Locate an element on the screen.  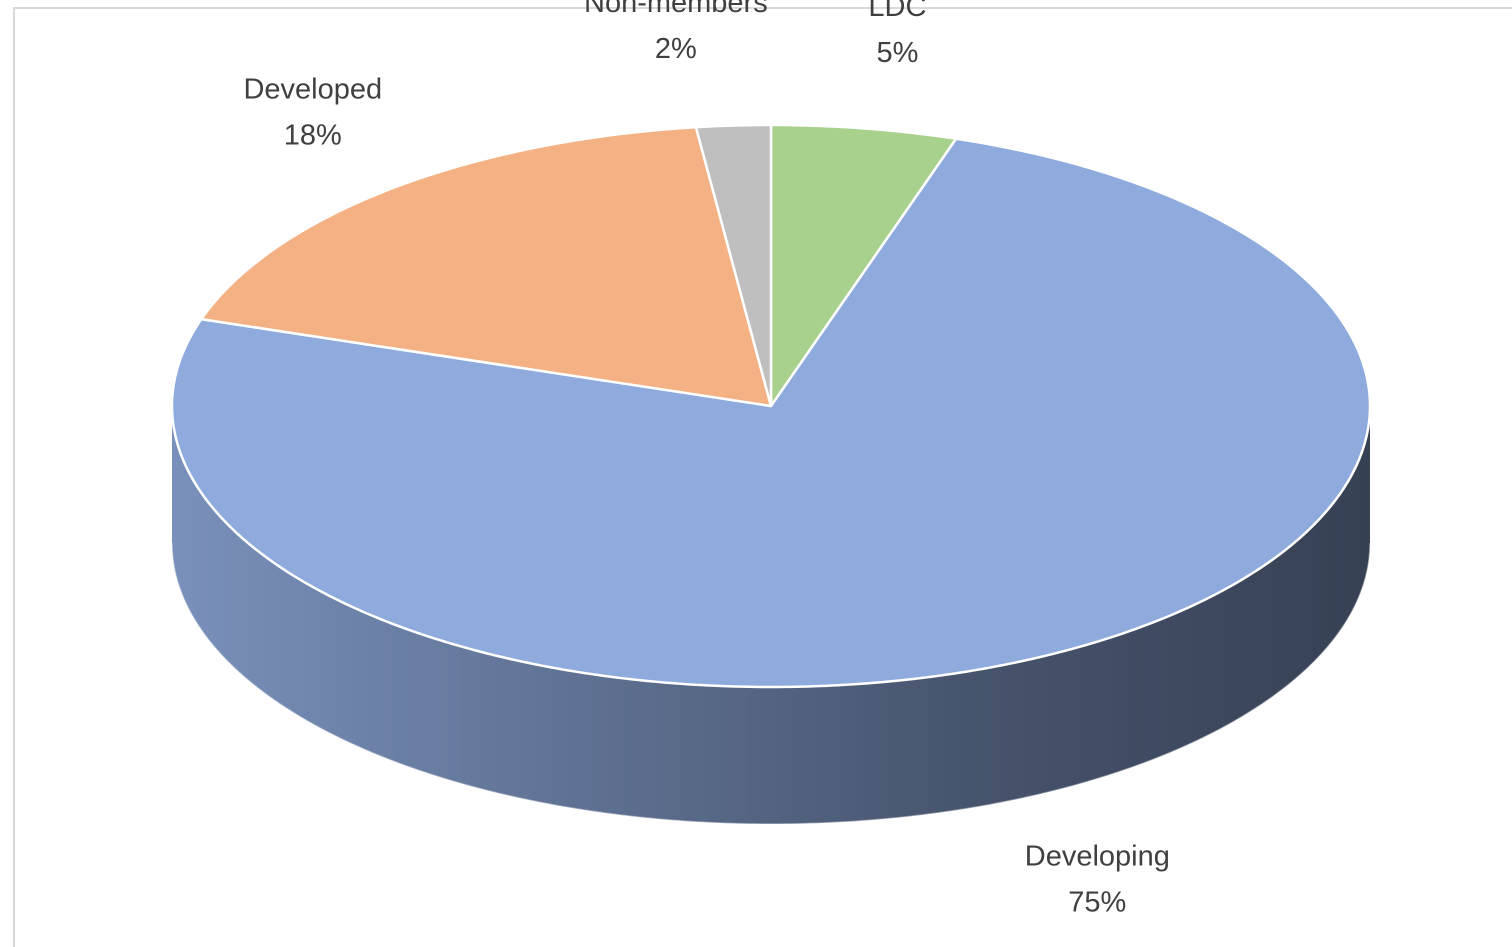
value-label: 2% is located at coordinates (676, 49).